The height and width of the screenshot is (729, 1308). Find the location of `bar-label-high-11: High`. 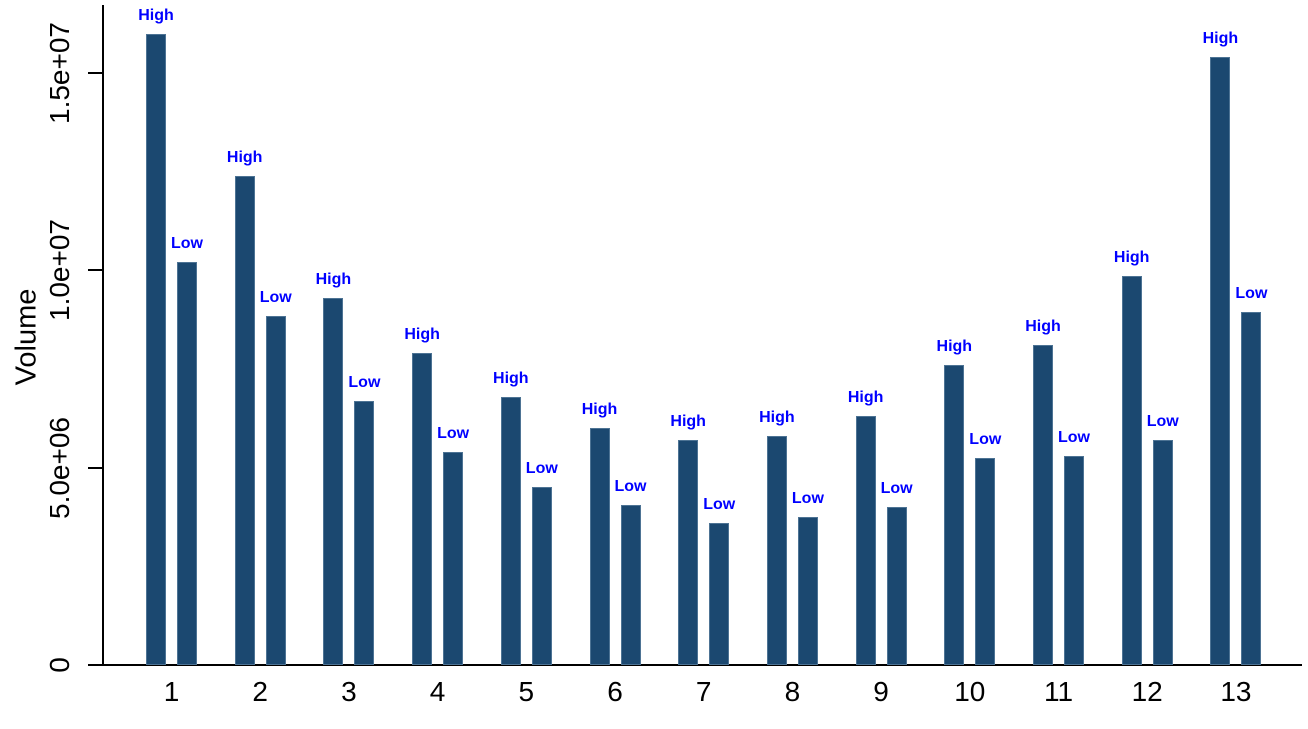

bar-label-high-11: High is located at coordinates (1043, 326).